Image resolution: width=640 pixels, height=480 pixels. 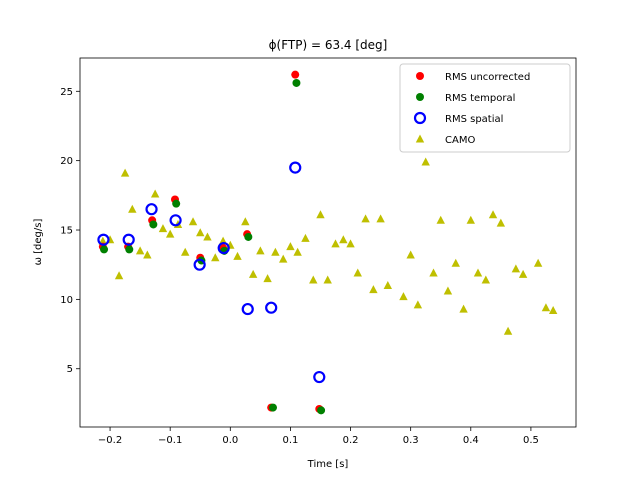 What do you see at coordinates (351, 440) in the screenshot?
I see `x-tick-label: 0.2` at bounding box center [351, 440].